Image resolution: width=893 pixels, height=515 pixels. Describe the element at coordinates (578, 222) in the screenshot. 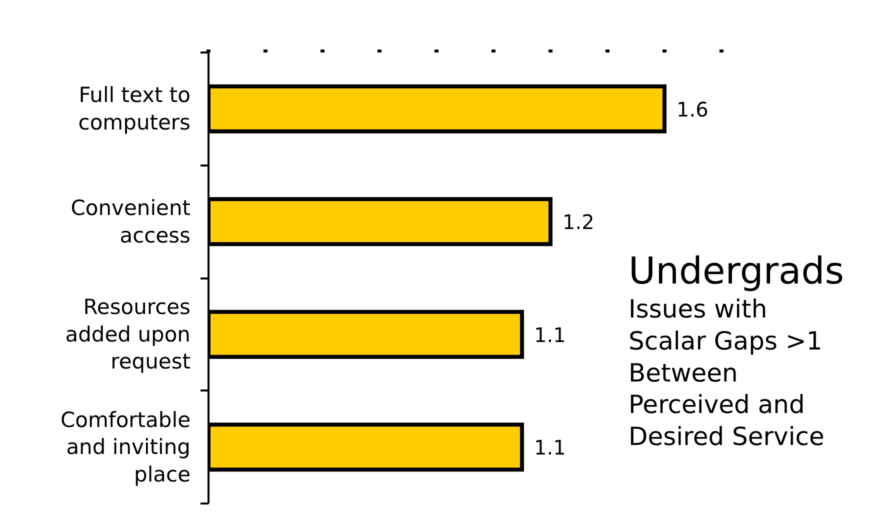

I see `data-label: 1.2` at that location.